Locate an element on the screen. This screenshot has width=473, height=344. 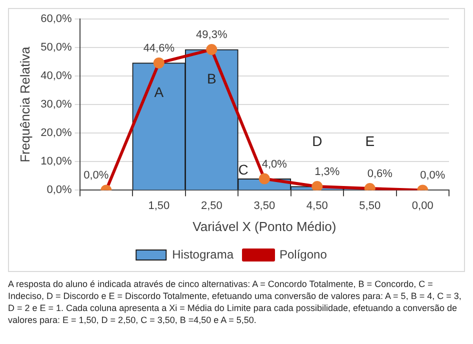
data-label: 49,3% is located at coordinates (212, 35).